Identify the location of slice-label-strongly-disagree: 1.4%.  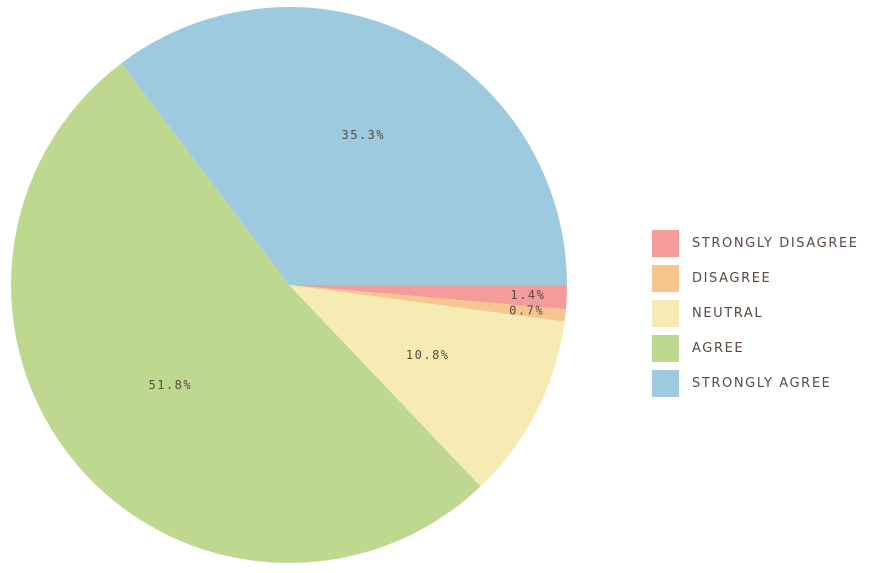
(527, 295).